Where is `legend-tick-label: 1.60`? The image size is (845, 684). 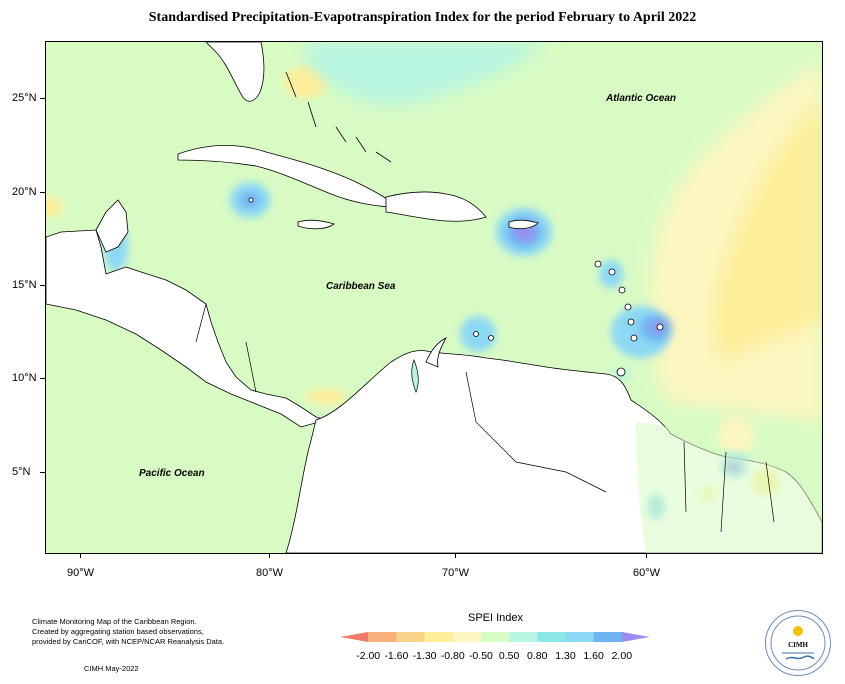 legend-tick-label: 1.60 is located at coordinates (593, 656).